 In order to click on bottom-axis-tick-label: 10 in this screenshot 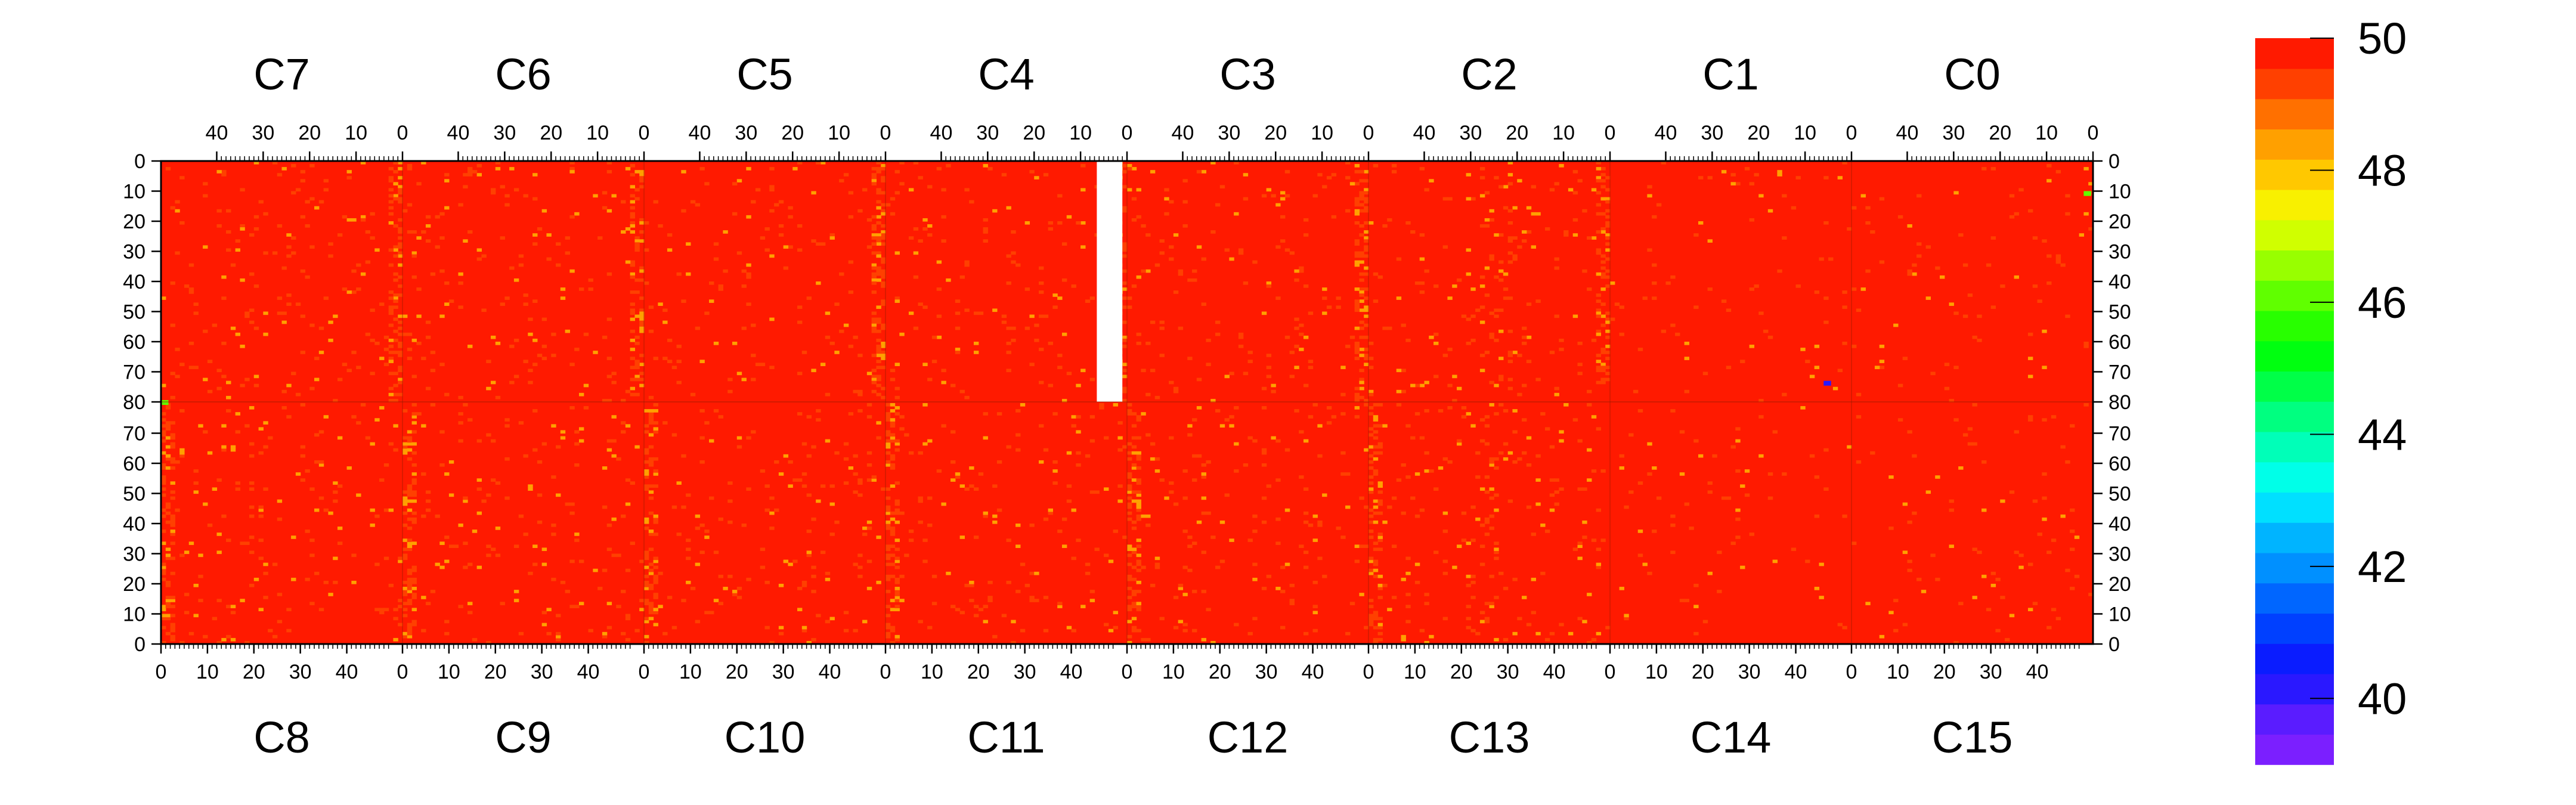, I will do `click(1174, 672)`.